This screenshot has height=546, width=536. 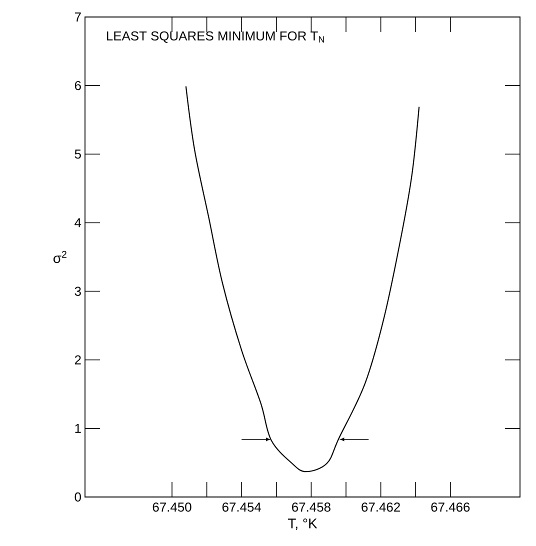 What do you see at coordinates (77, 154) in the screenshot?
I see `y-tick-label: 5` at bounding box center [77, 154].